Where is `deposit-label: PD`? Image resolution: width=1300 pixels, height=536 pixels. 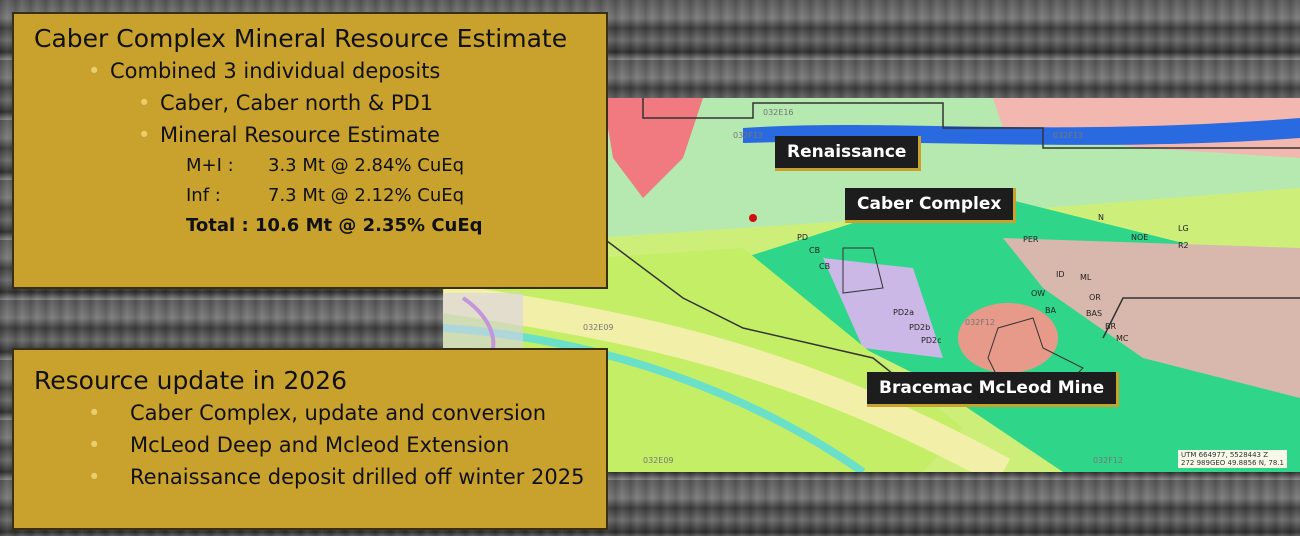
deposit-label: PD is located at coordinates (802, 237).